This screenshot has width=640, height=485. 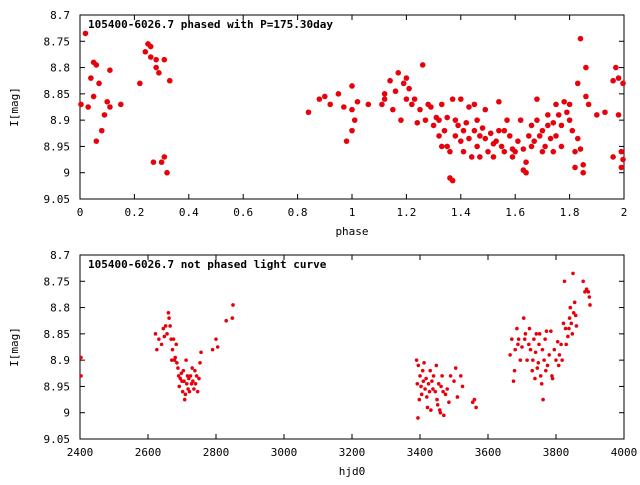 What do you see at coordinates (80, 452) in the screenshot?
I see `x-tick-label: 2400` at bounding box center [80, 452].